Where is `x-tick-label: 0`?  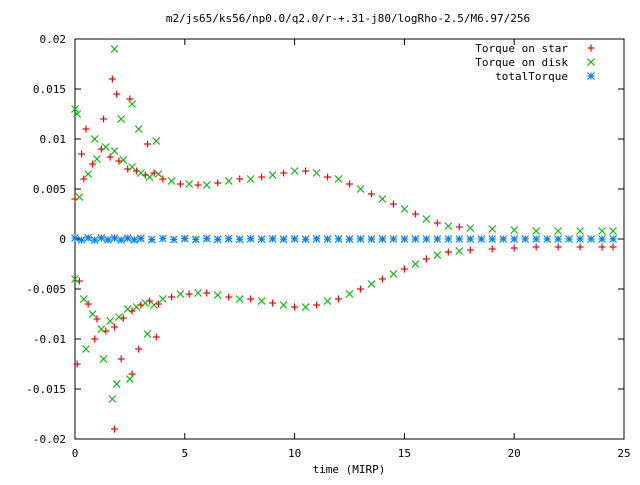
x-tick-label: 0 is located at coordinates (75, 453).